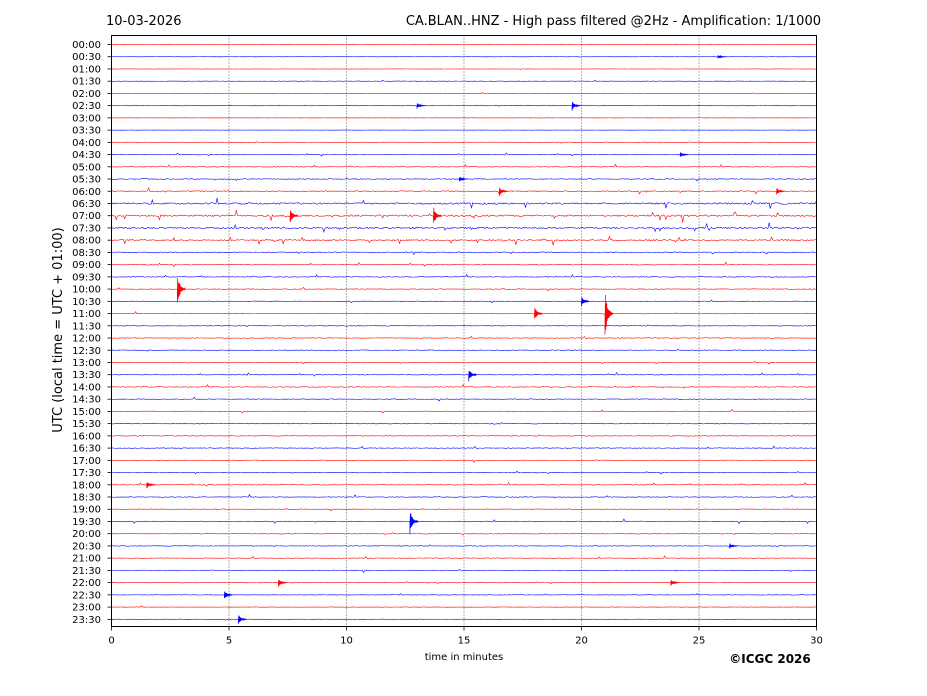 This screenshot has height=696, width=927. What do you see at coordinates (86, 216) in the screenshot?
I see `row-label: 07:00` at bounding box center [86, 216].